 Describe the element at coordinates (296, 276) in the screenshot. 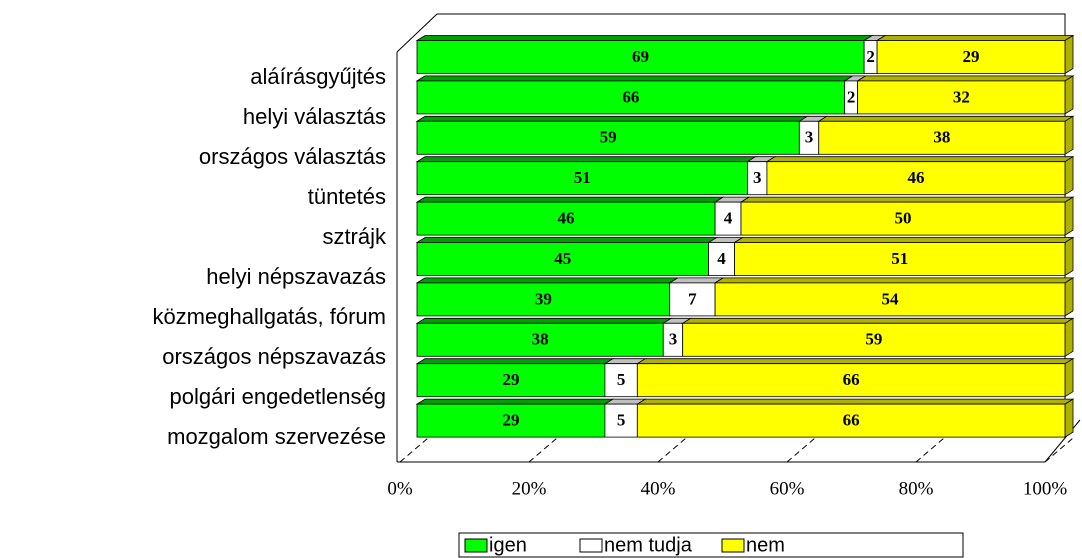

I see `category-label: helyi népszavazás` at that location.